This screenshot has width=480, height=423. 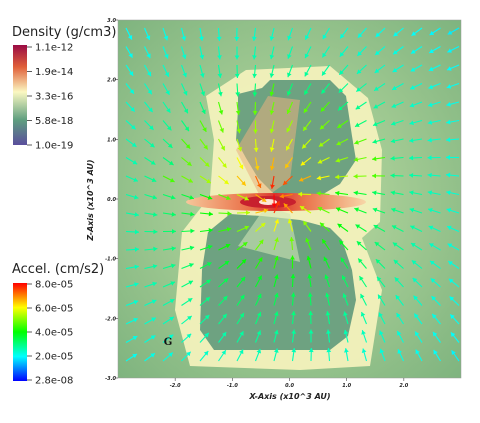 I want to click on x-tick-label: 0.0, so click(x=289, y=386).